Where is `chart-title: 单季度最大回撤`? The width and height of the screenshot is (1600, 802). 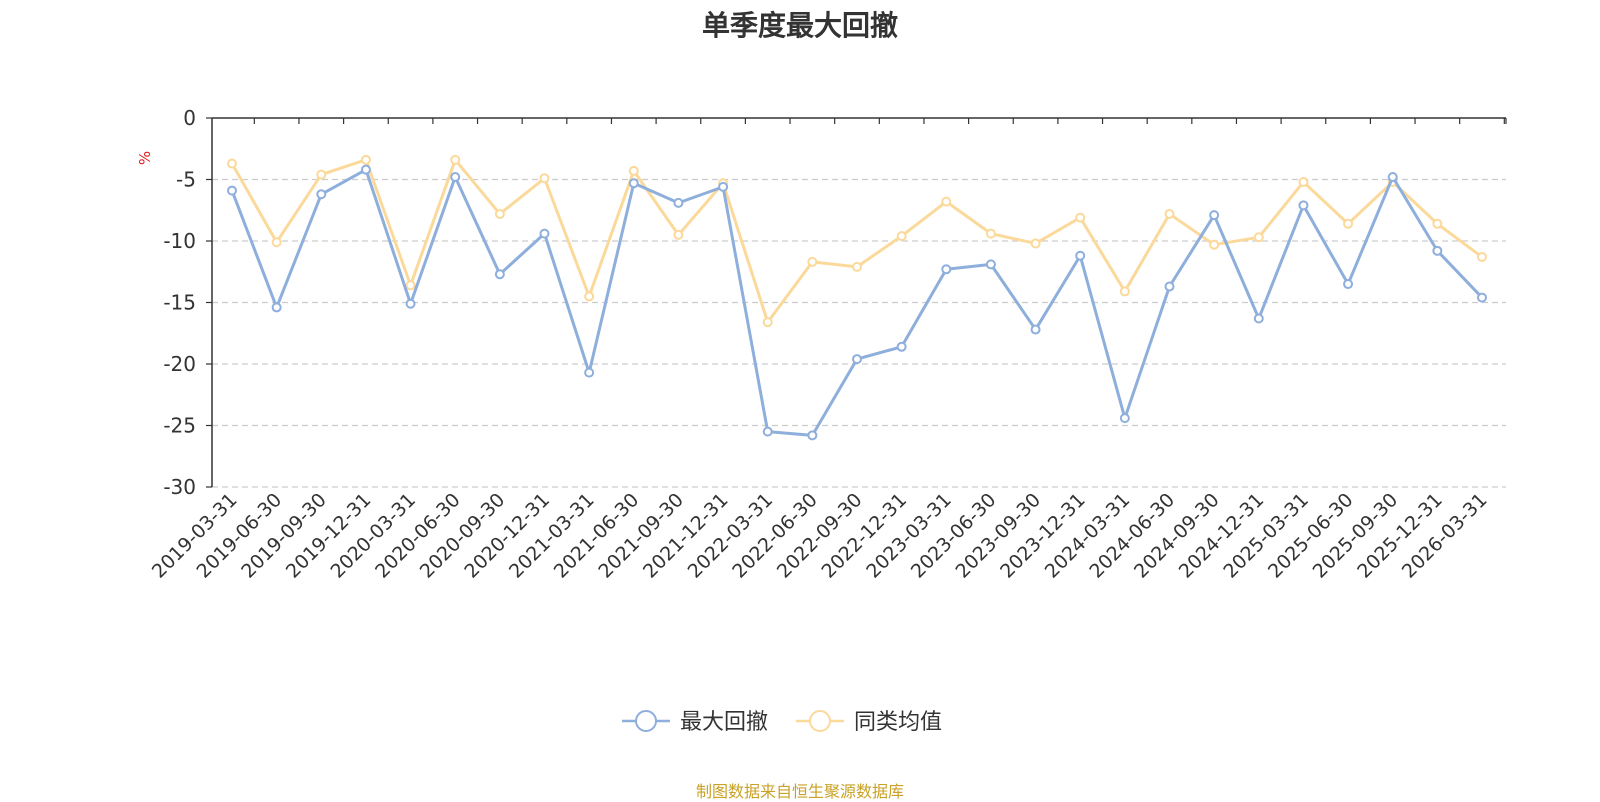
chart-title: 单季度最大回撤 is located at coordinates (799, 25).